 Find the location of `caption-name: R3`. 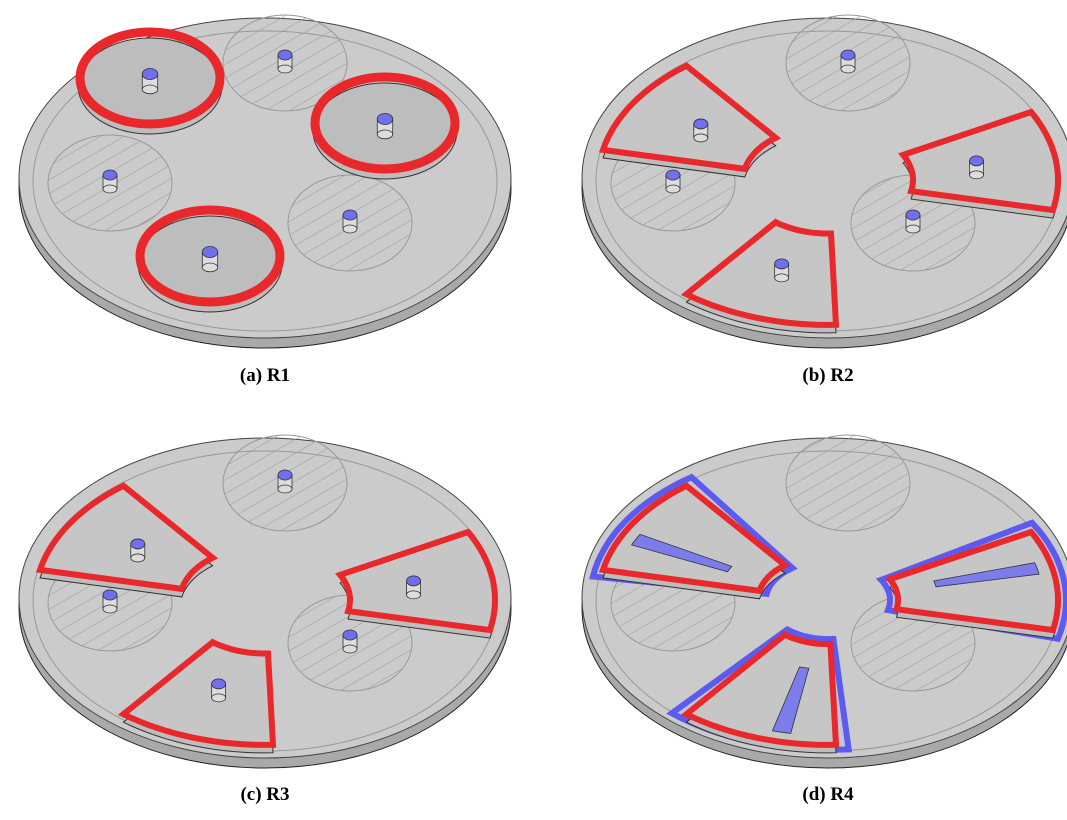

caption-name: R3 is located at coordinates (277, 794).